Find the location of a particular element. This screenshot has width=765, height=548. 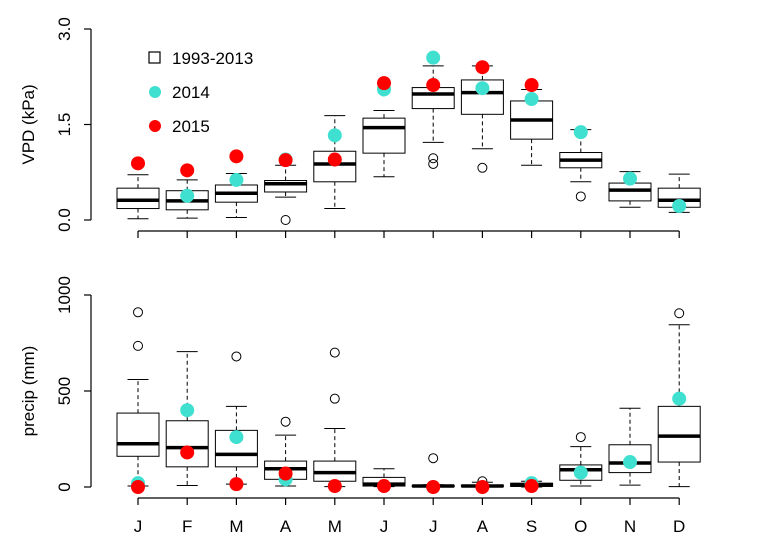

x-tick-label-0: J is located at coordinates (138, 526).